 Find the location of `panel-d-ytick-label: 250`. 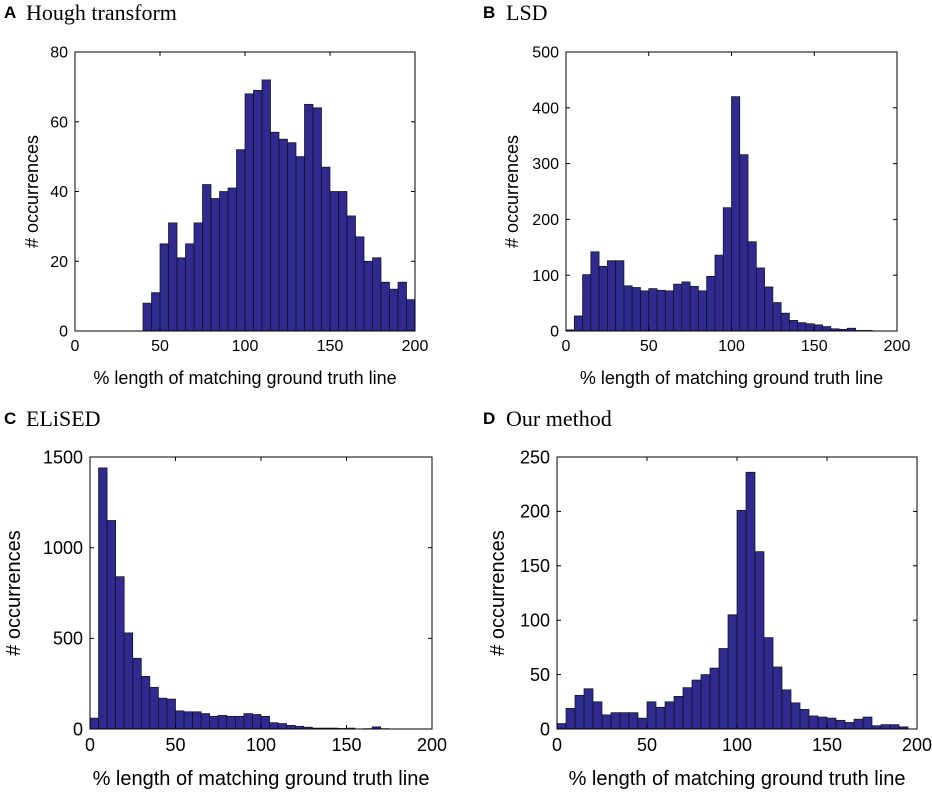

panel-d-ytick-label: 250 is located at coordinates (535, 457).